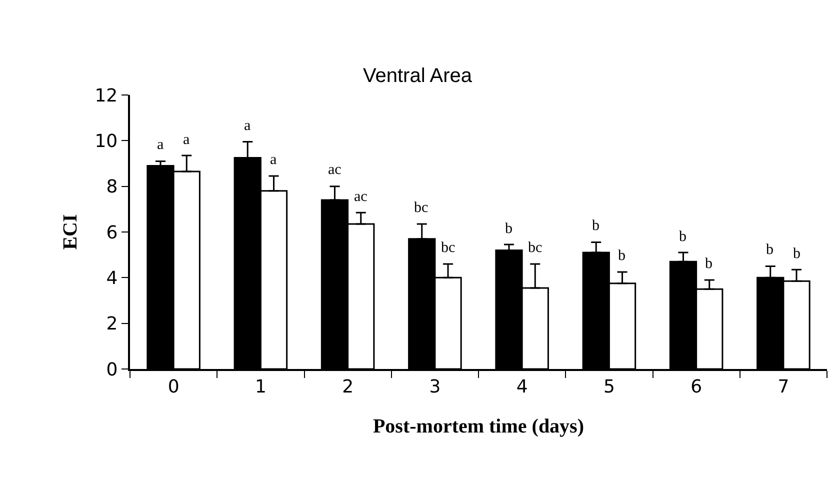  I want to click on x-tick-label: 2, so click(348, 387).